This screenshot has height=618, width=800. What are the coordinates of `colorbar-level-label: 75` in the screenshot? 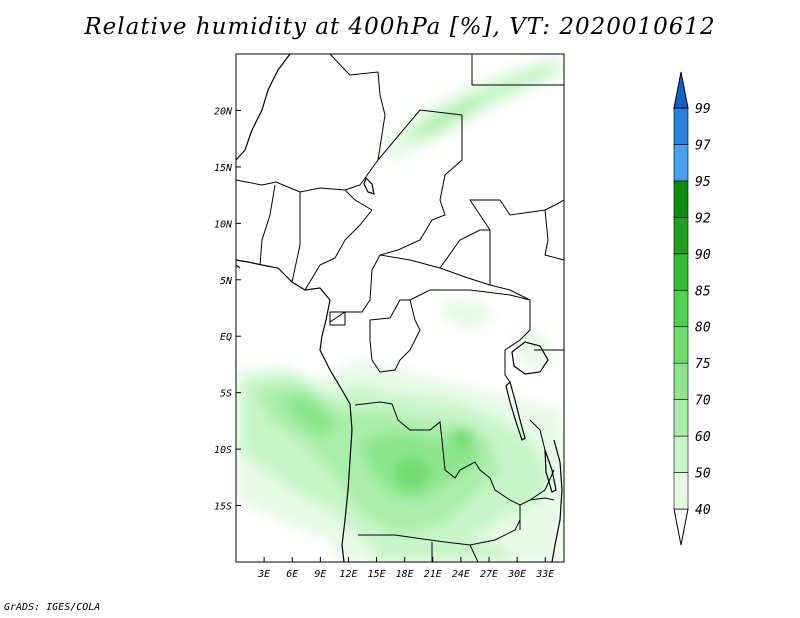 It's located at (703, 364).